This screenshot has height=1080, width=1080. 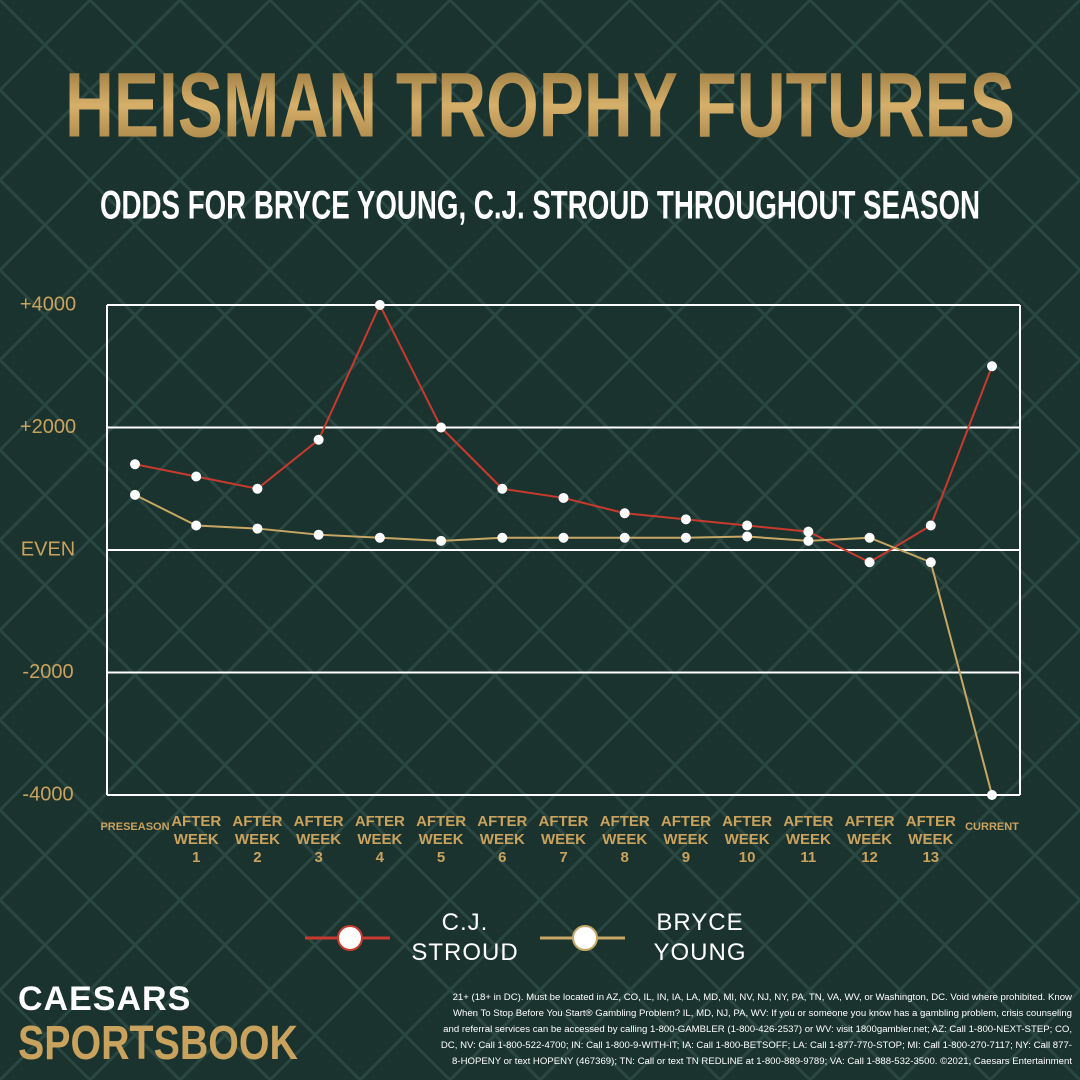 What do you see at coordinates (318, 839) in the screenshot?
I see `x-tick-label: AFTER WEEK 3` at bounding box center [318, 839].